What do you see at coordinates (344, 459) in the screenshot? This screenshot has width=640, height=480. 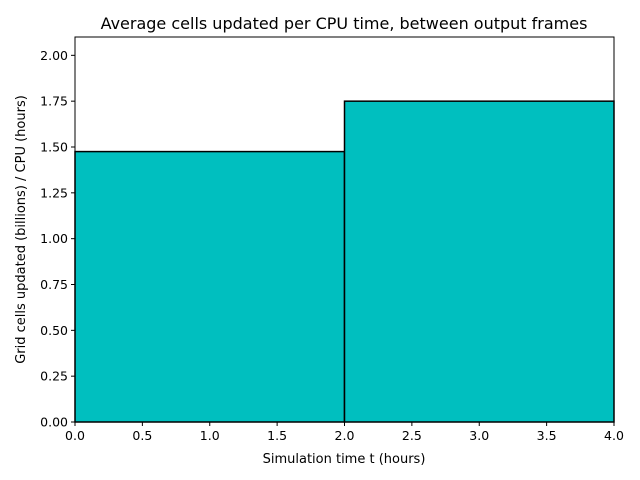 I see `x-axis-label: Simulation time t (hours)` at bounding box center [344, 459].